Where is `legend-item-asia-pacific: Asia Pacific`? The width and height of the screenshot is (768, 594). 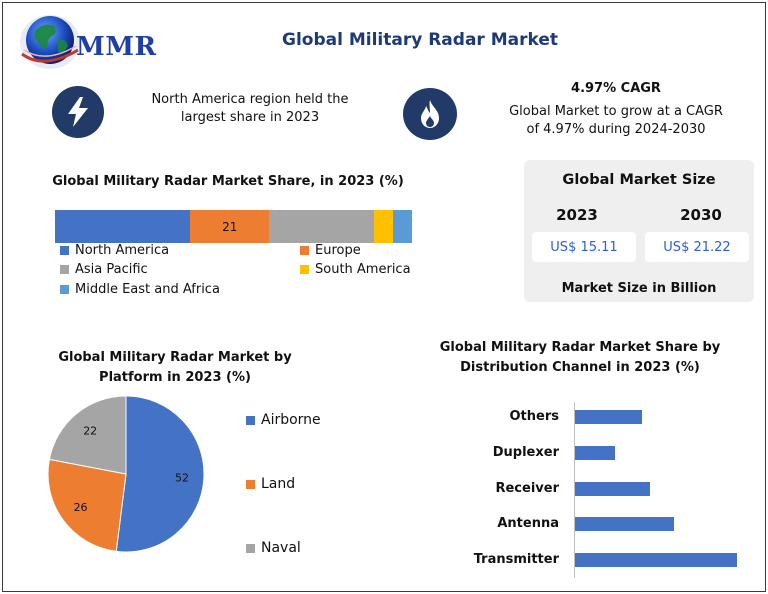 legend-item-asia-pacific: Asia Pacific is located at coordinates (104, 269).